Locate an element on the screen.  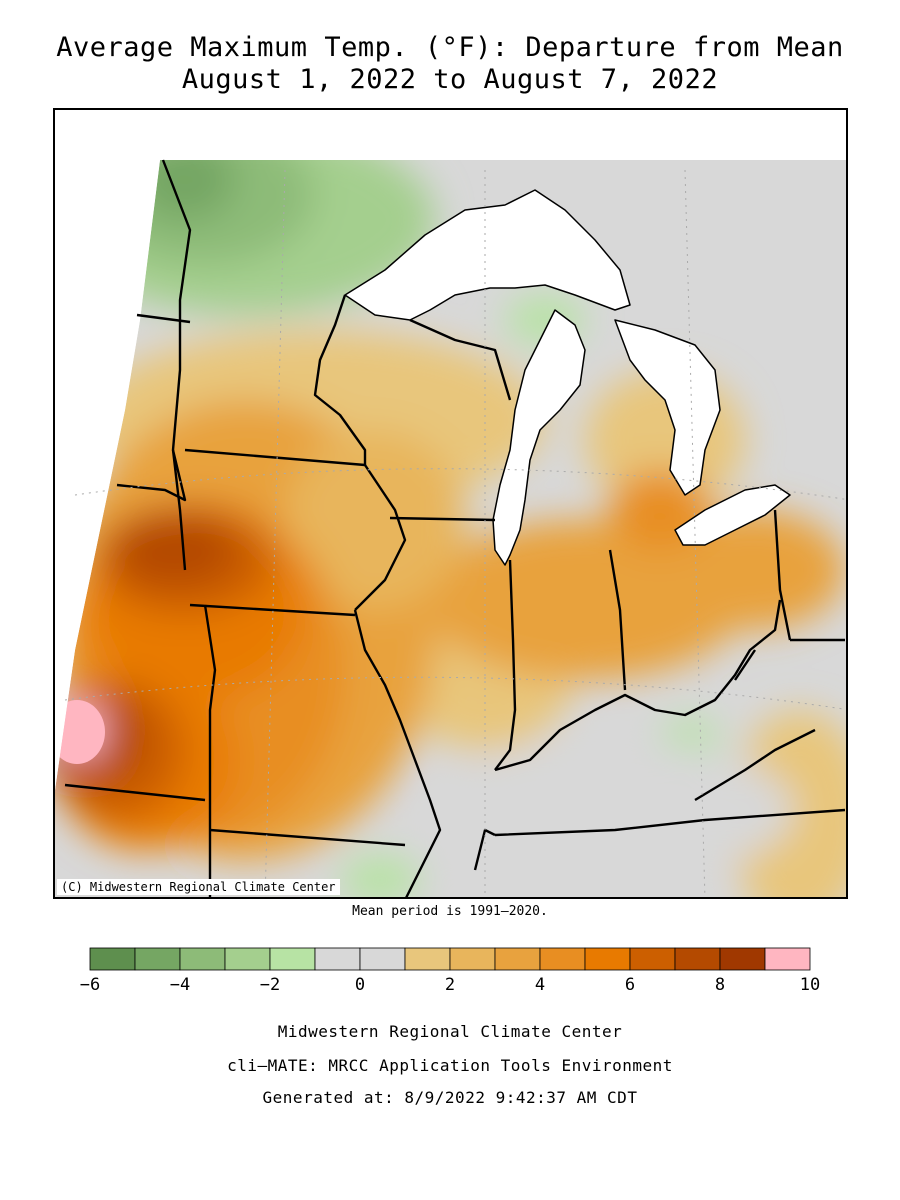
legend-ticks: −6 −4 −2 0 2 4 6 8 10 is located at coordinates (450, 985).